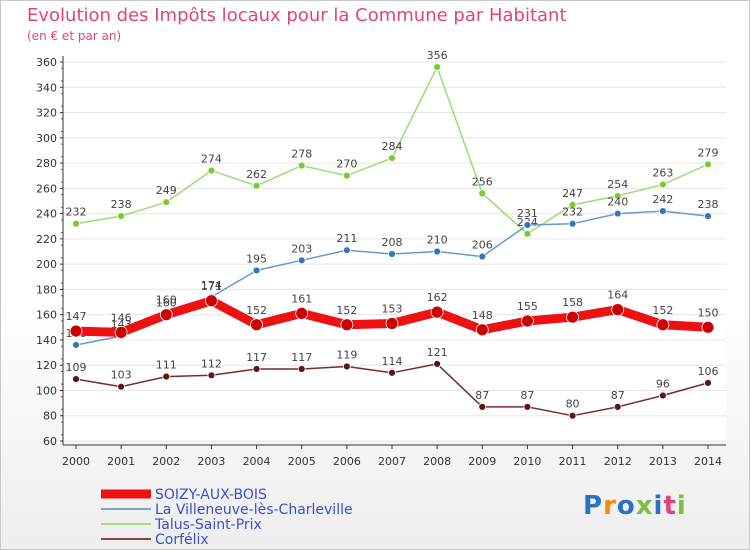 The height and width of the screenshot is (550, 750). I want to click on data-label: 211, so click(346, 238).